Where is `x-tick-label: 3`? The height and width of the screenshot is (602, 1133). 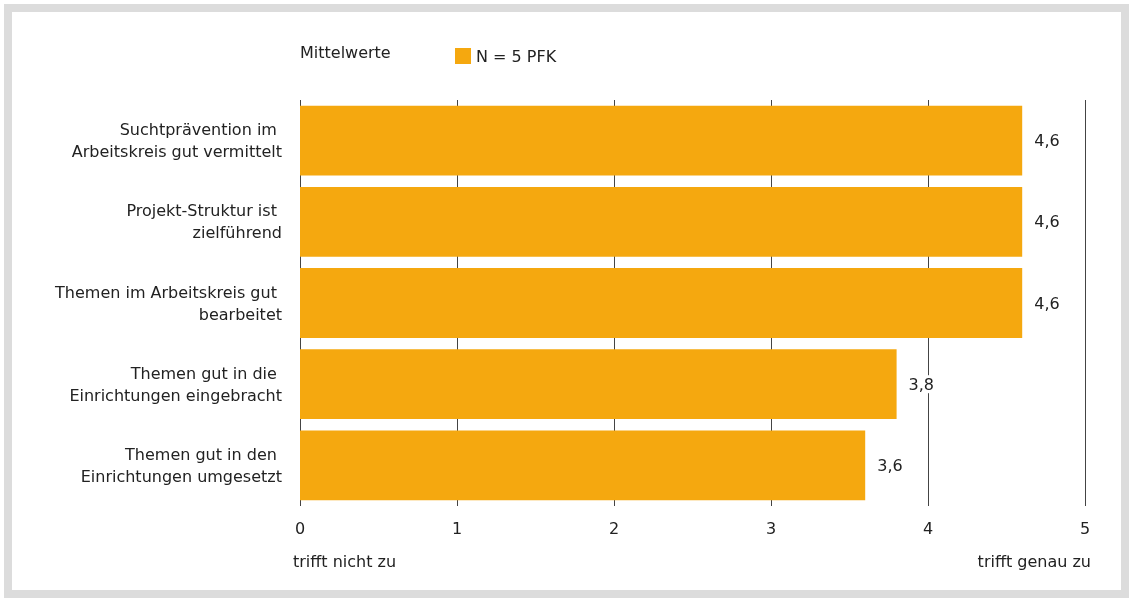
x-tick-label: 3 is located at coordinates (771, 528).